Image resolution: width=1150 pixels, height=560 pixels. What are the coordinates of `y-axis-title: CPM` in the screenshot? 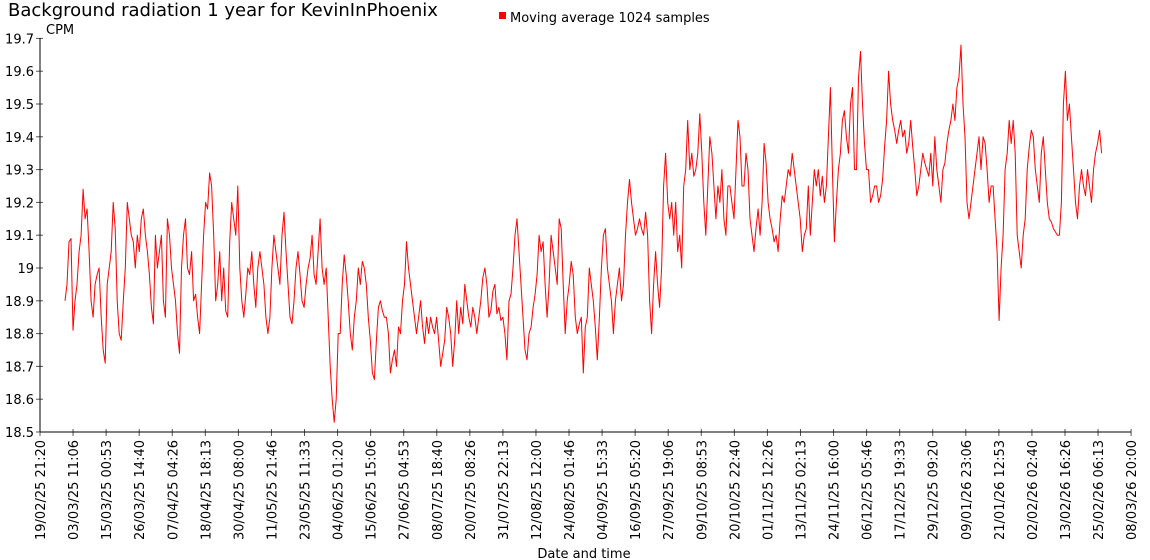 It's located at (60, 30).